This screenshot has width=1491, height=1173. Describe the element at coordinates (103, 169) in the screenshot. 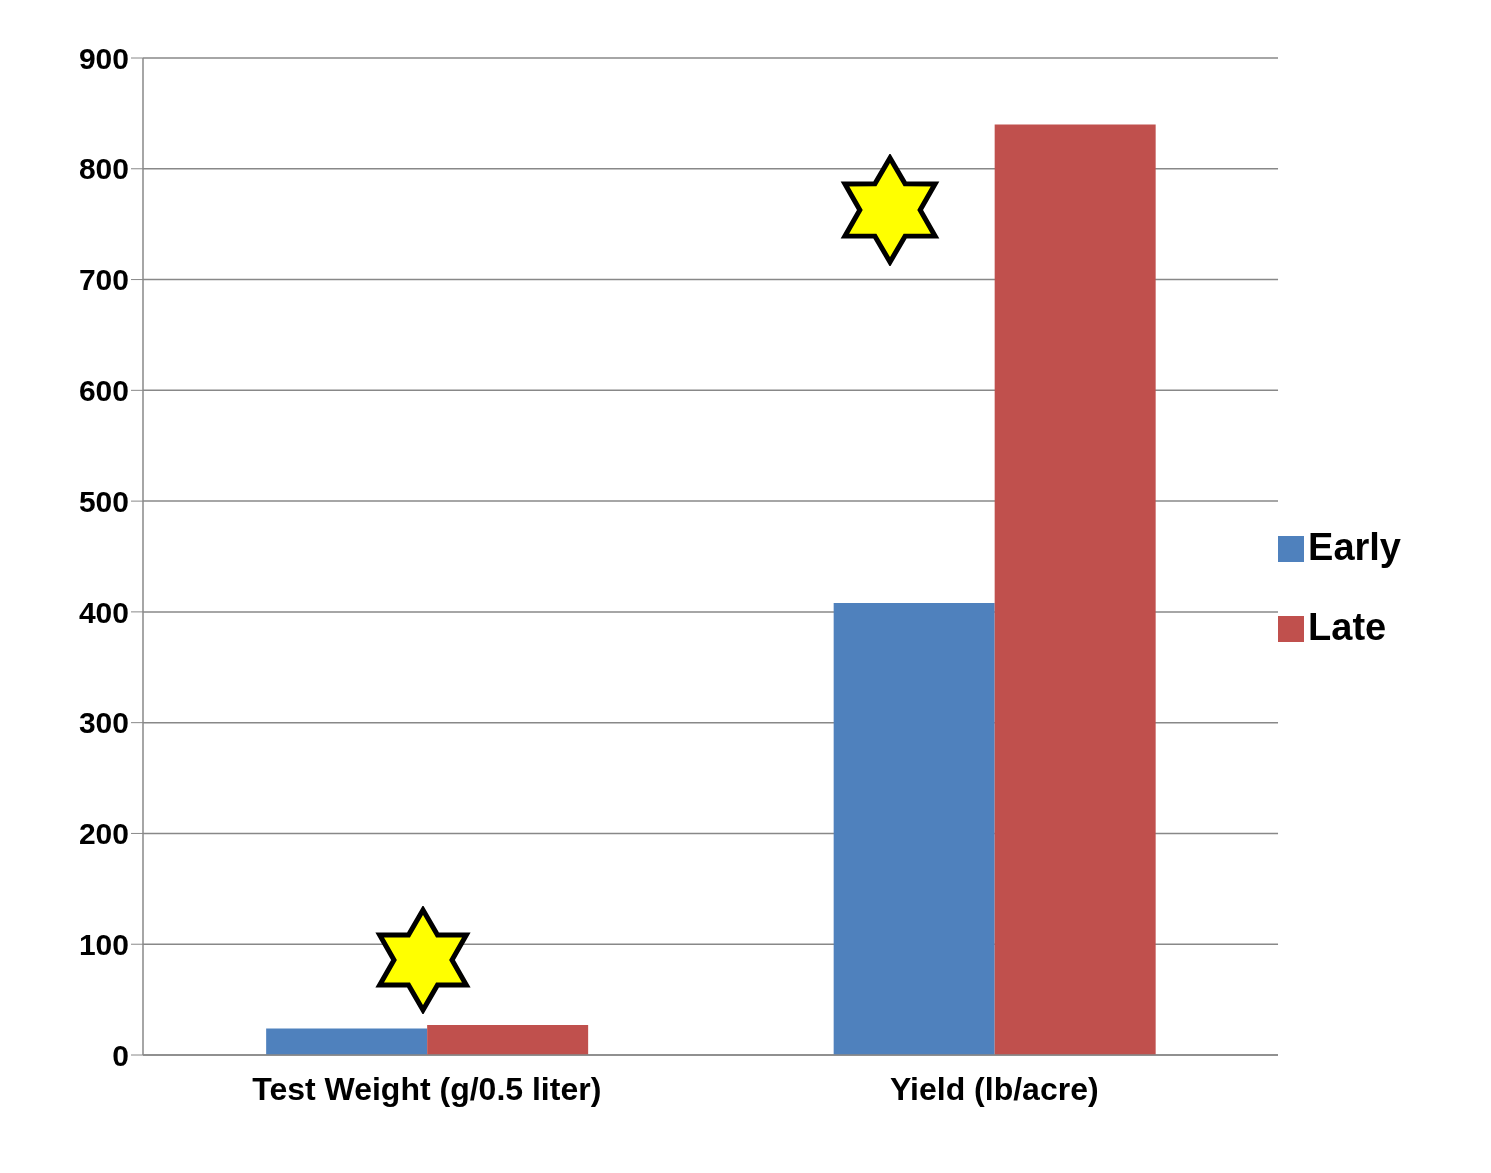

I see `y-tick-label: 800` at that location.